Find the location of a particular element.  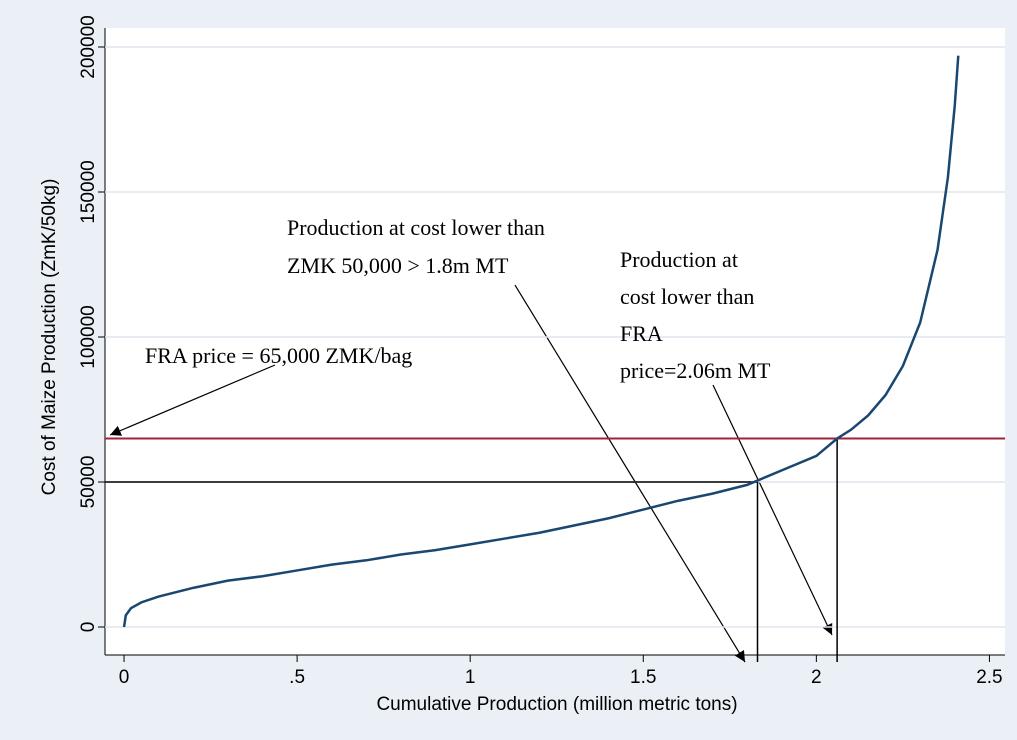

y-tick-label: 50000 is located at coordinates (88, 482).